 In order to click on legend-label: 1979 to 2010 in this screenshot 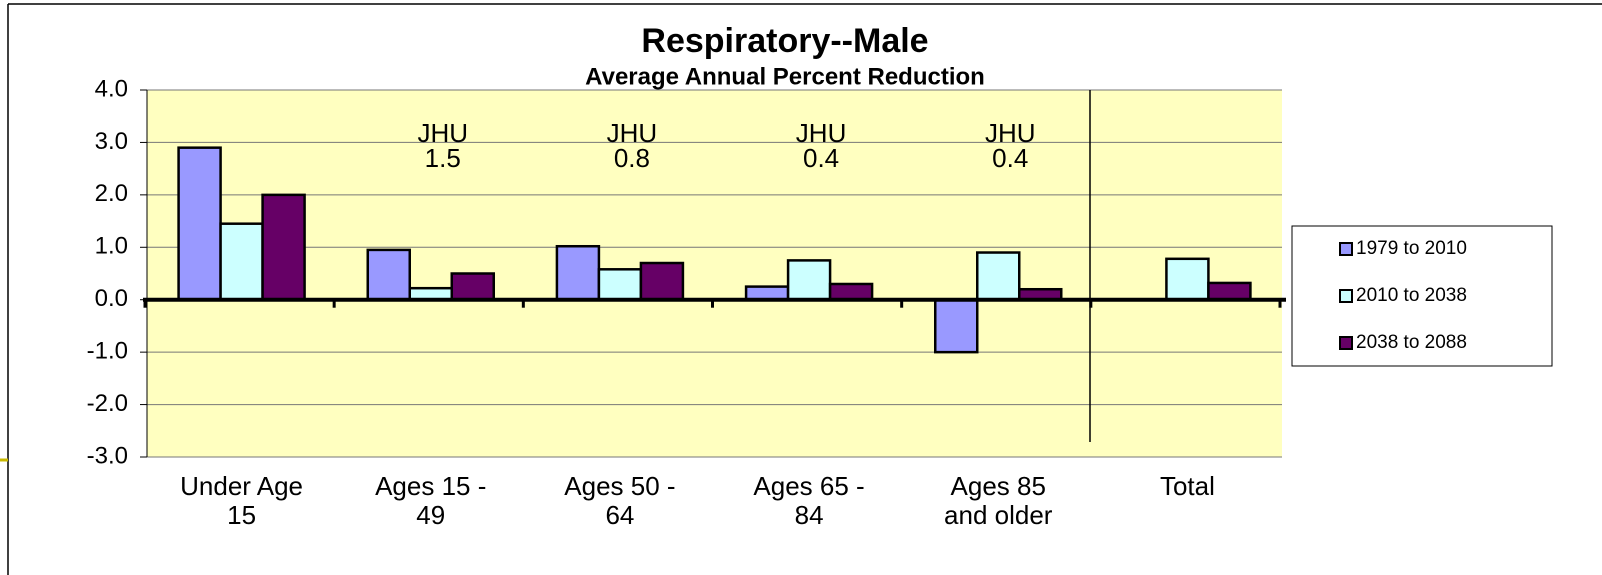, I will do `click(1411, 248)`.